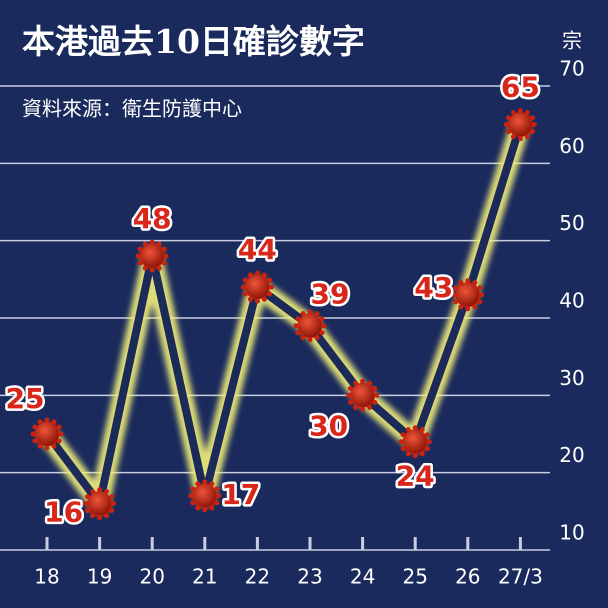 The width and height of the screenshot is (608, 608). I want to click on y-tick-label: 20, so click(571, 455).